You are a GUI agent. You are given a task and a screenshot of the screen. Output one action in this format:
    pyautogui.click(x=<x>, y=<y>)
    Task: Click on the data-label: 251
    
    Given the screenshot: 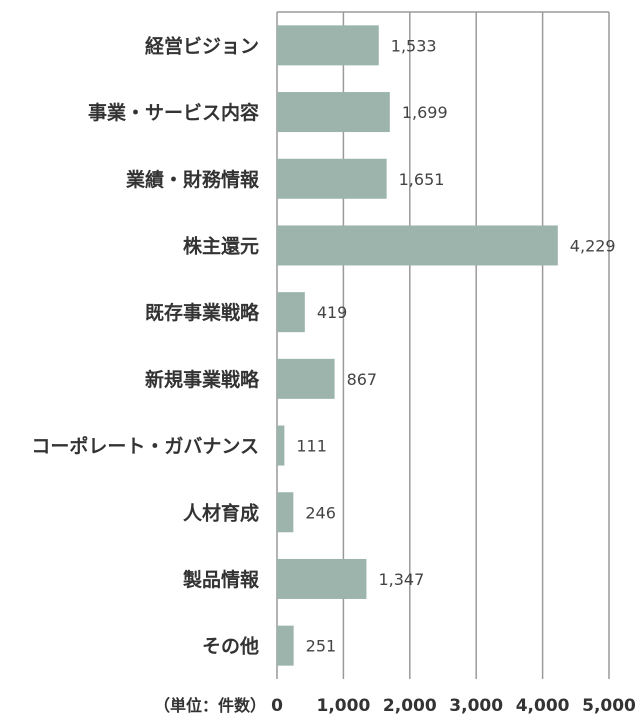 What is the action you would take?
    pyautogui.click(x=321, y=646)
    